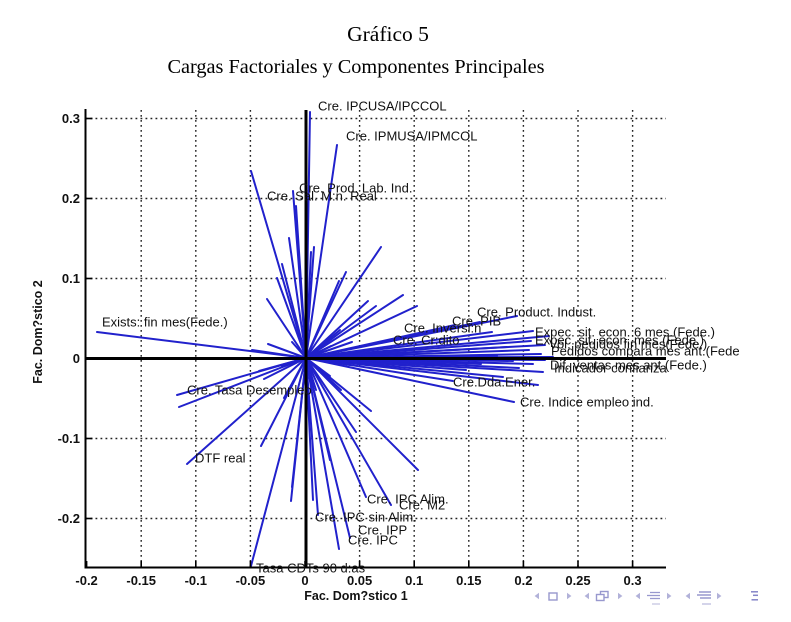 Image resolution: width=791 pixels, height=622 pixels. I want to click on svg-text: Indicador confianza, so click(611, 368).